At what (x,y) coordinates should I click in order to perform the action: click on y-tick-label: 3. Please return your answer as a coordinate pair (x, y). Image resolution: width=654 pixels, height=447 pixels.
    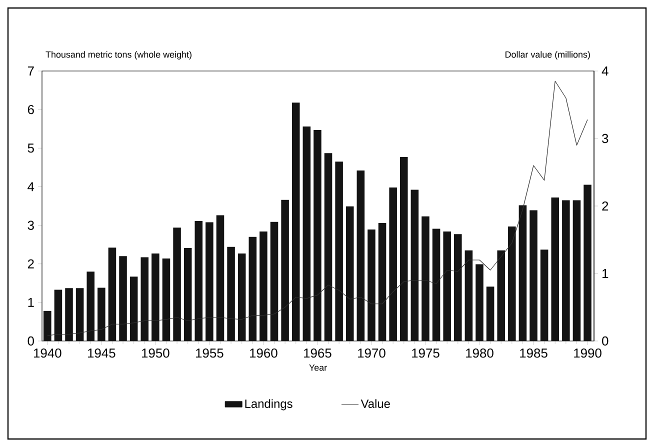
    Looking at the image, I should click on (31, 225).